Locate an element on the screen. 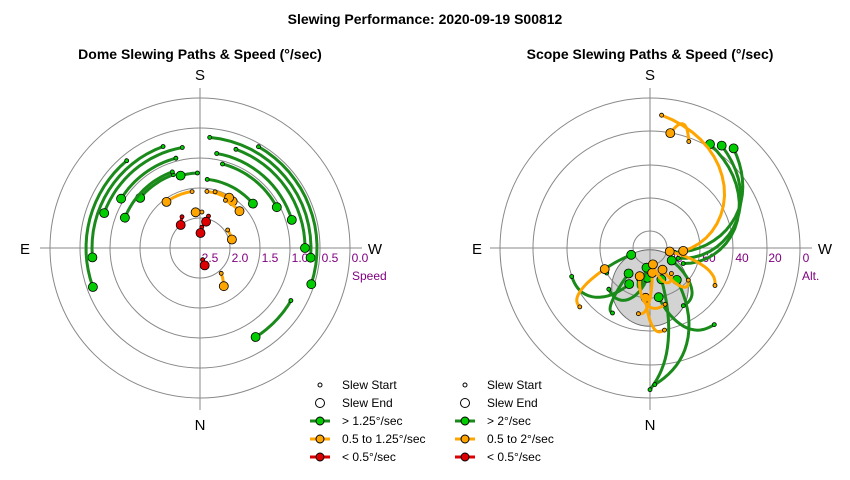 The width and height of the screenshot is (850, 480). legend-label: > 1.25°/sec is located at coordinates (372, 421).